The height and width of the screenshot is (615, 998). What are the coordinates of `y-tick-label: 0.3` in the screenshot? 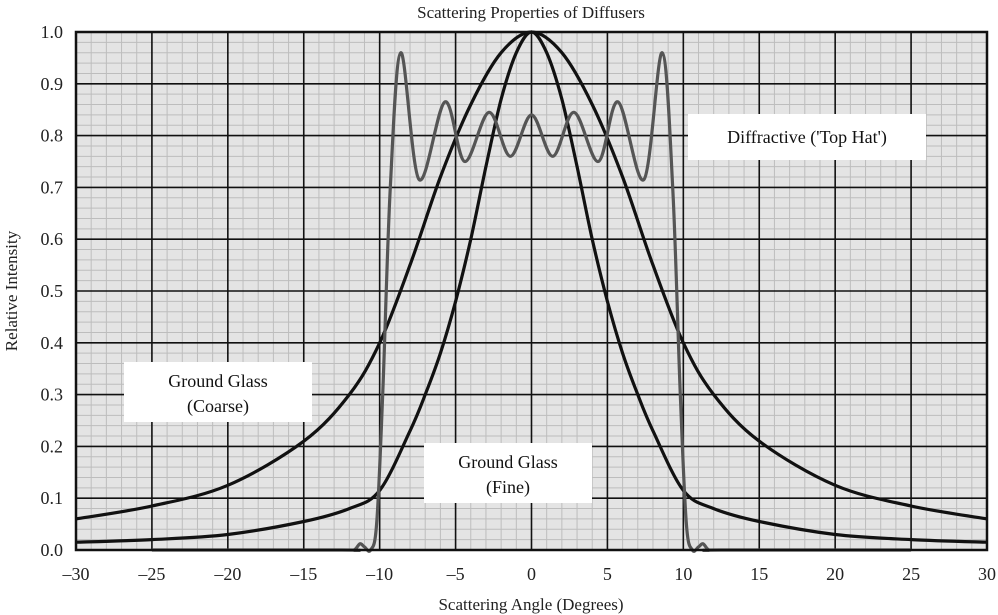 It's located at (52, 395).